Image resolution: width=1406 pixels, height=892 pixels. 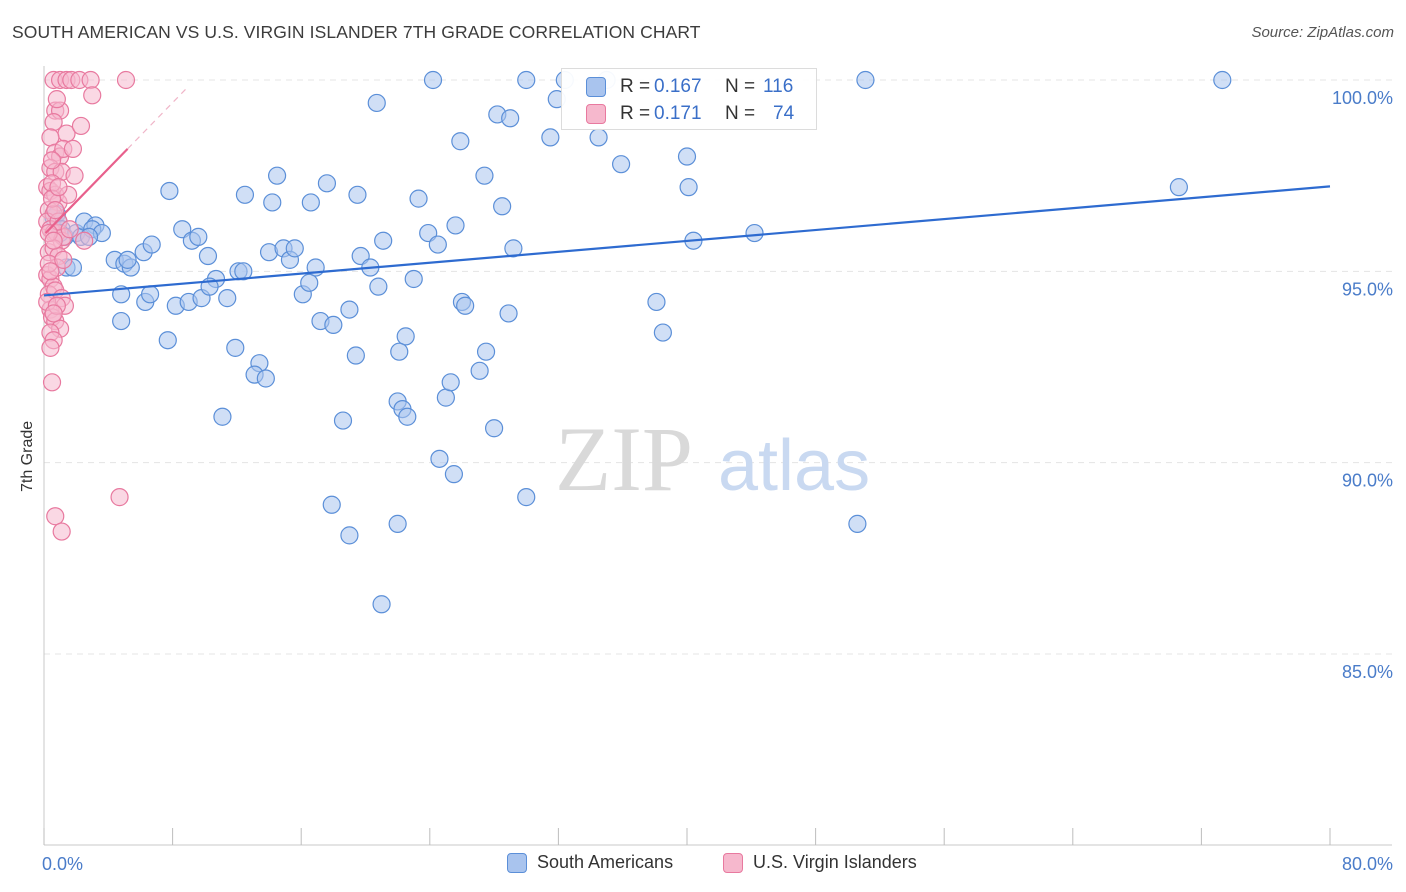 What do you see at coordinates (794, 466) in the screenshot?
I see `watermark-atlas: atlas` at bounding box center [794, 466].